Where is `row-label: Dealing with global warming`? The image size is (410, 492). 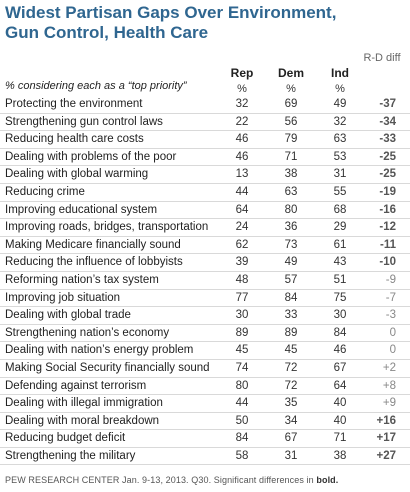
row-label: Dealing with global warming is located at coordinates (77, 174).